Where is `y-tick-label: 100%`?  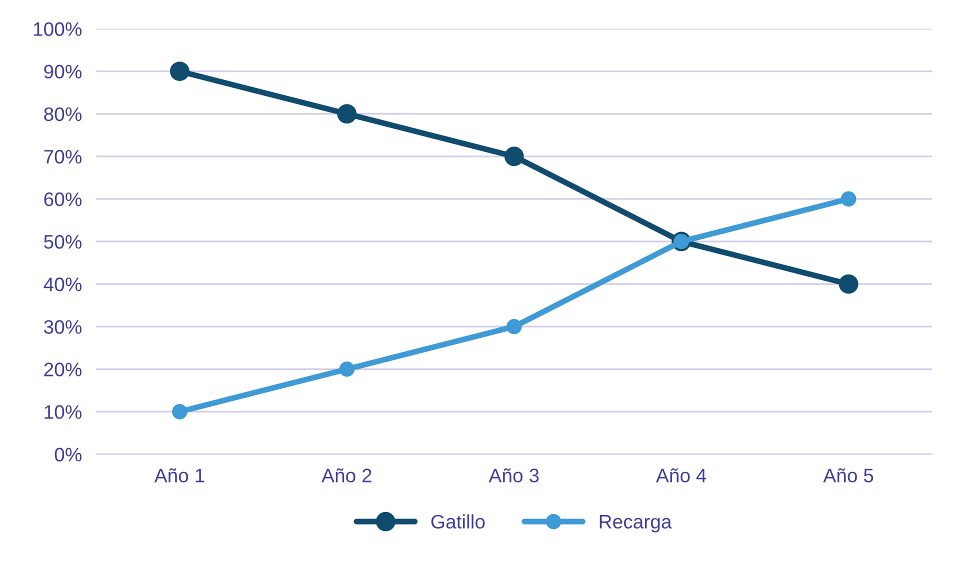
y-tick-label: 100% is located at coordinates (58, 29).